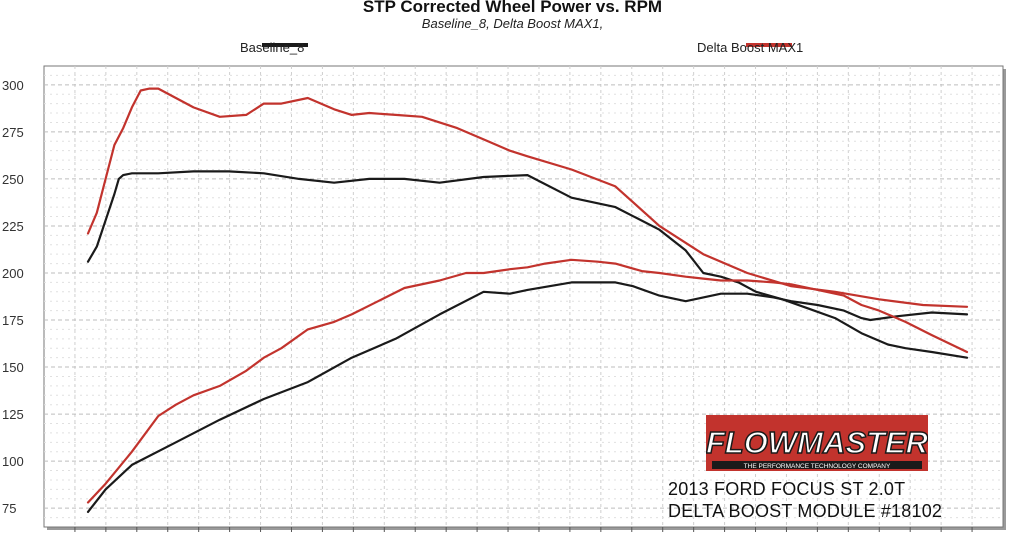 The width and height of the screenshot is (1025, 535). I want to click on logo-tagline: THE PERFORMANCE TECHNOLOGY COMPANY, so click(817, 466).